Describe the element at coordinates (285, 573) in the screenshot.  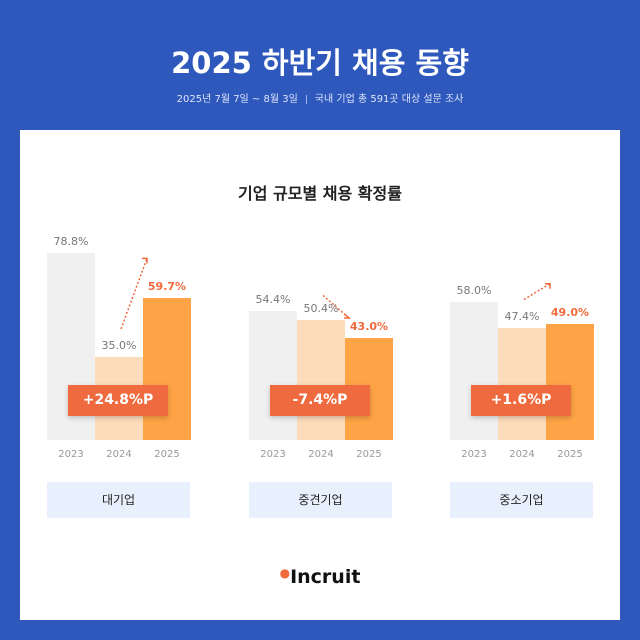
I see `logo-mark-icon: ●` at that location.